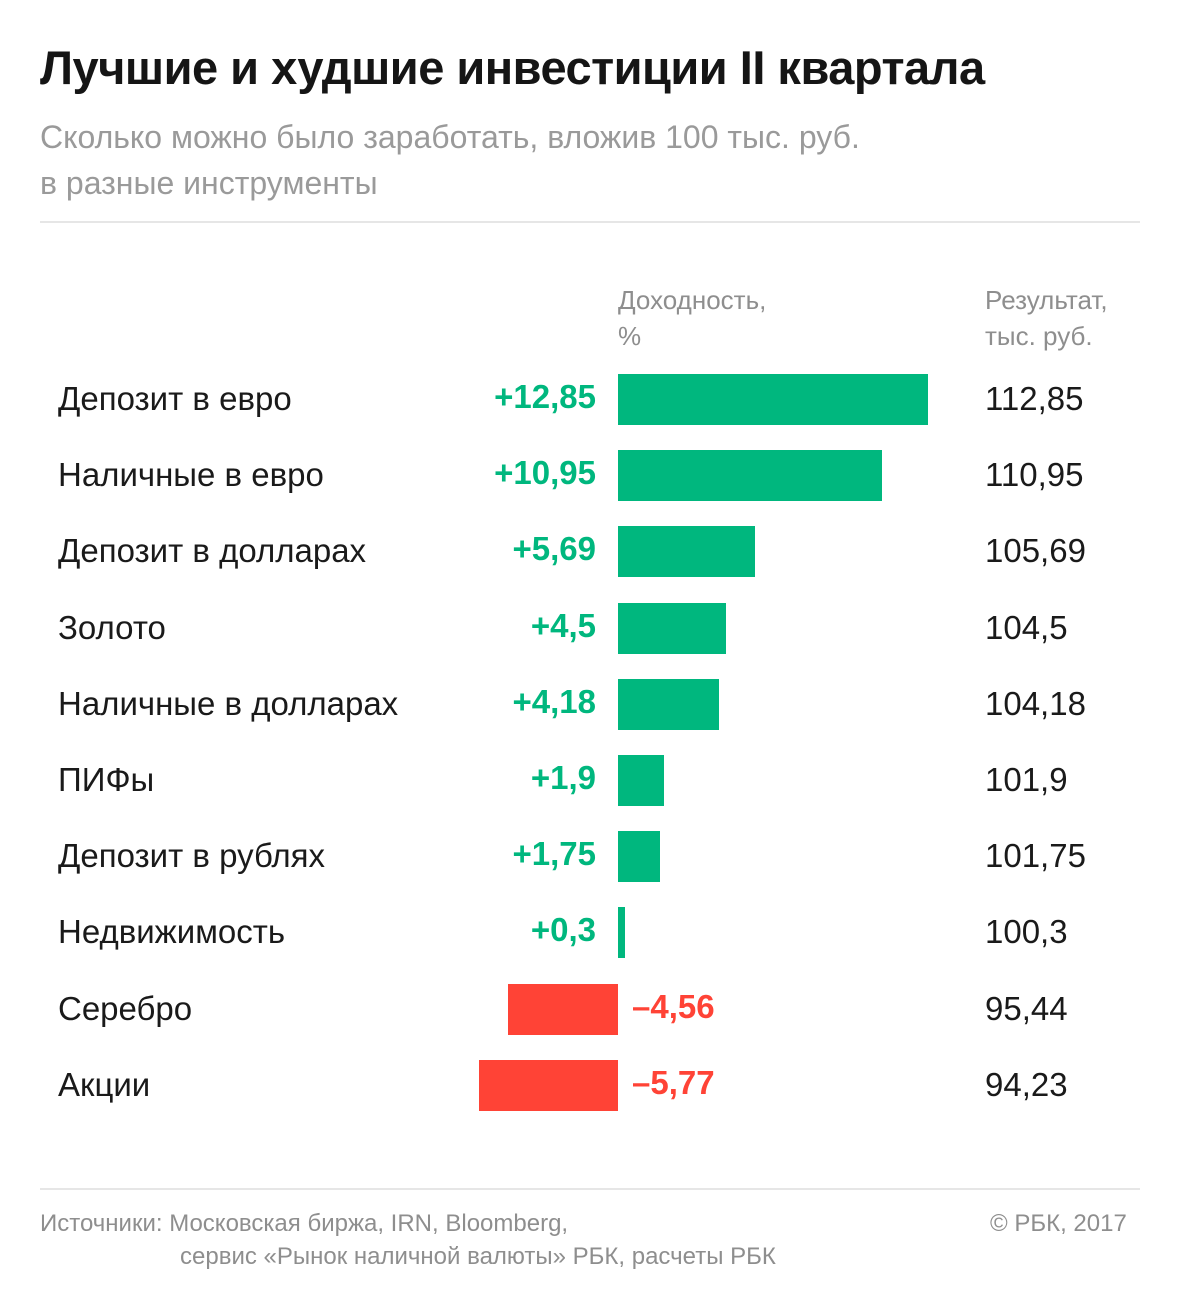 This screenshot has height=1298, width=1180. Describe the element at coordinates (1035, 703) in the screenshot. I see `result-value: 104,18` at that location.